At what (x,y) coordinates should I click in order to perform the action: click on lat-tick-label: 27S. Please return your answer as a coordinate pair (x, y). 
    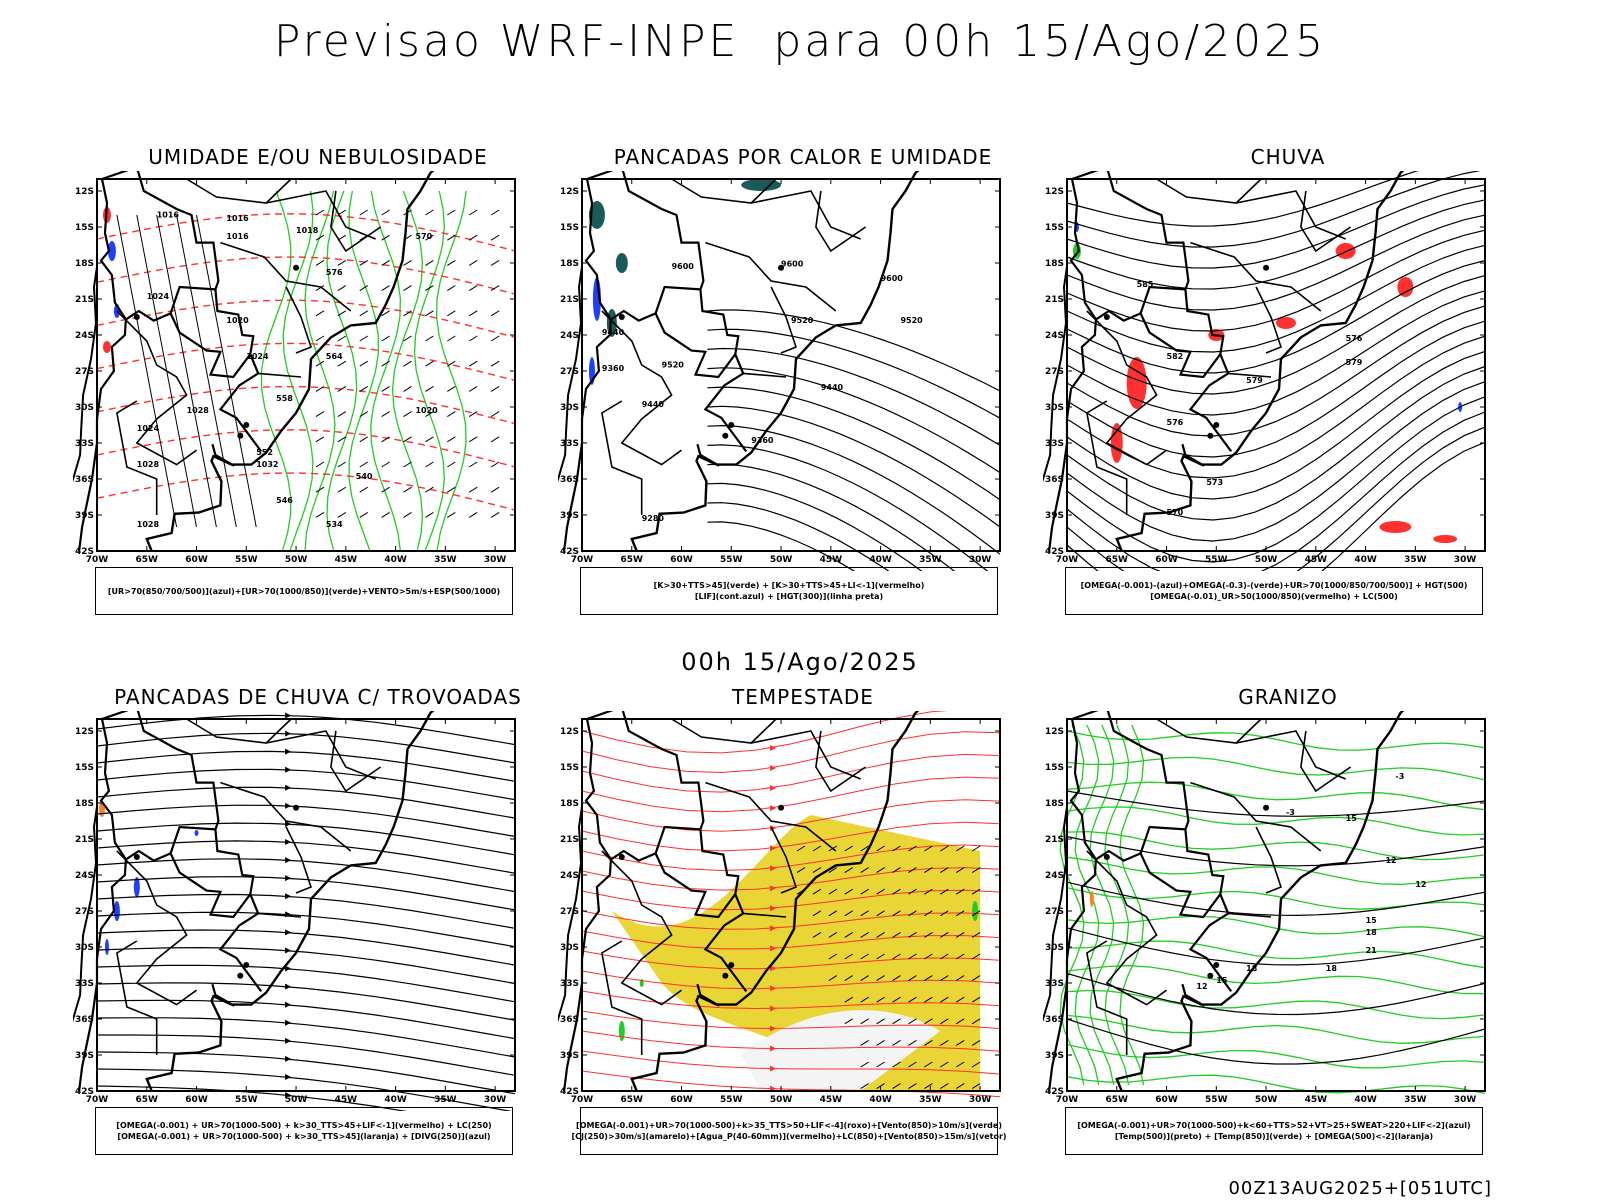
    Looking at the image, I should click on (84, 372).